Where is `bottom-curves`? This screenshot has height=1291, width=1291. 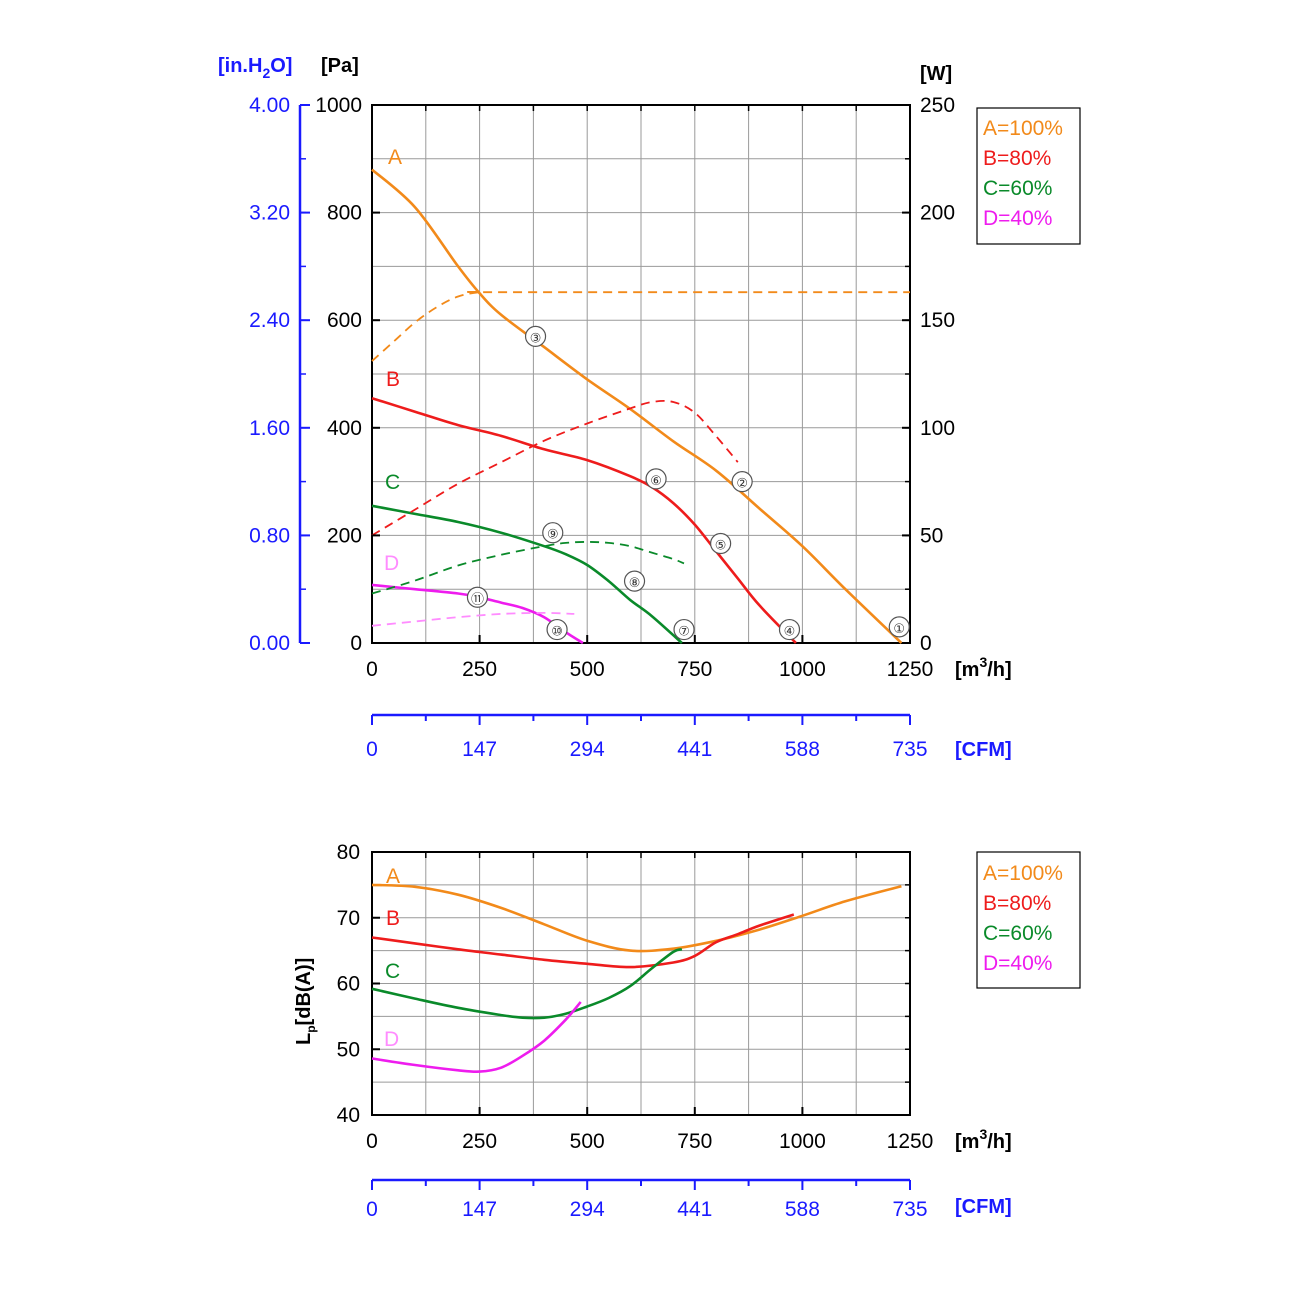 bottom-curves is located at coordinates (636, 978).